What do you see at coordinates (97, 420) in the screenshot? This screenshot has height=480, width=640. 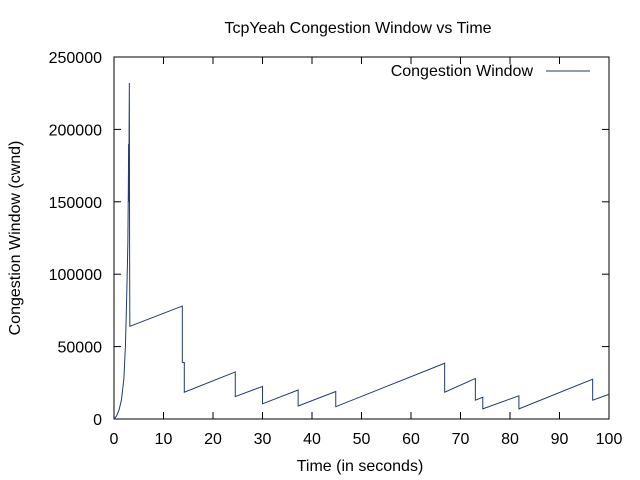 I see `y-tick-label: 0` at bounding box center [97, 420].